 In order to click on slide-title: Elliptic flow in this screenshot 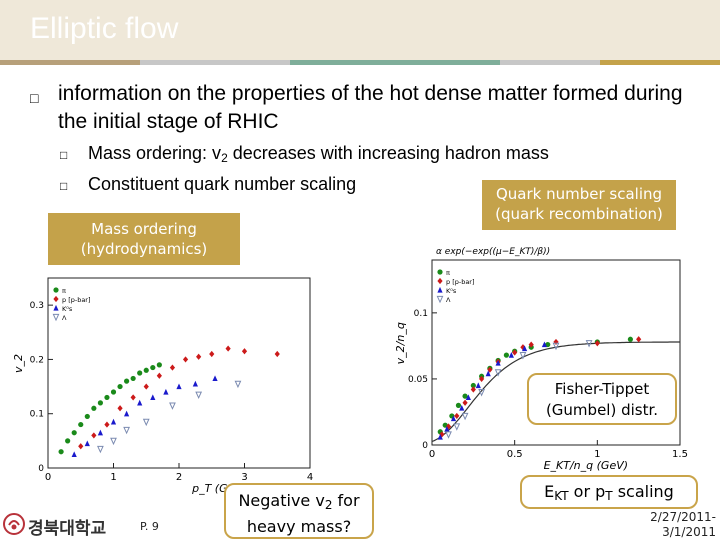, I will do `click(104, 28)`.